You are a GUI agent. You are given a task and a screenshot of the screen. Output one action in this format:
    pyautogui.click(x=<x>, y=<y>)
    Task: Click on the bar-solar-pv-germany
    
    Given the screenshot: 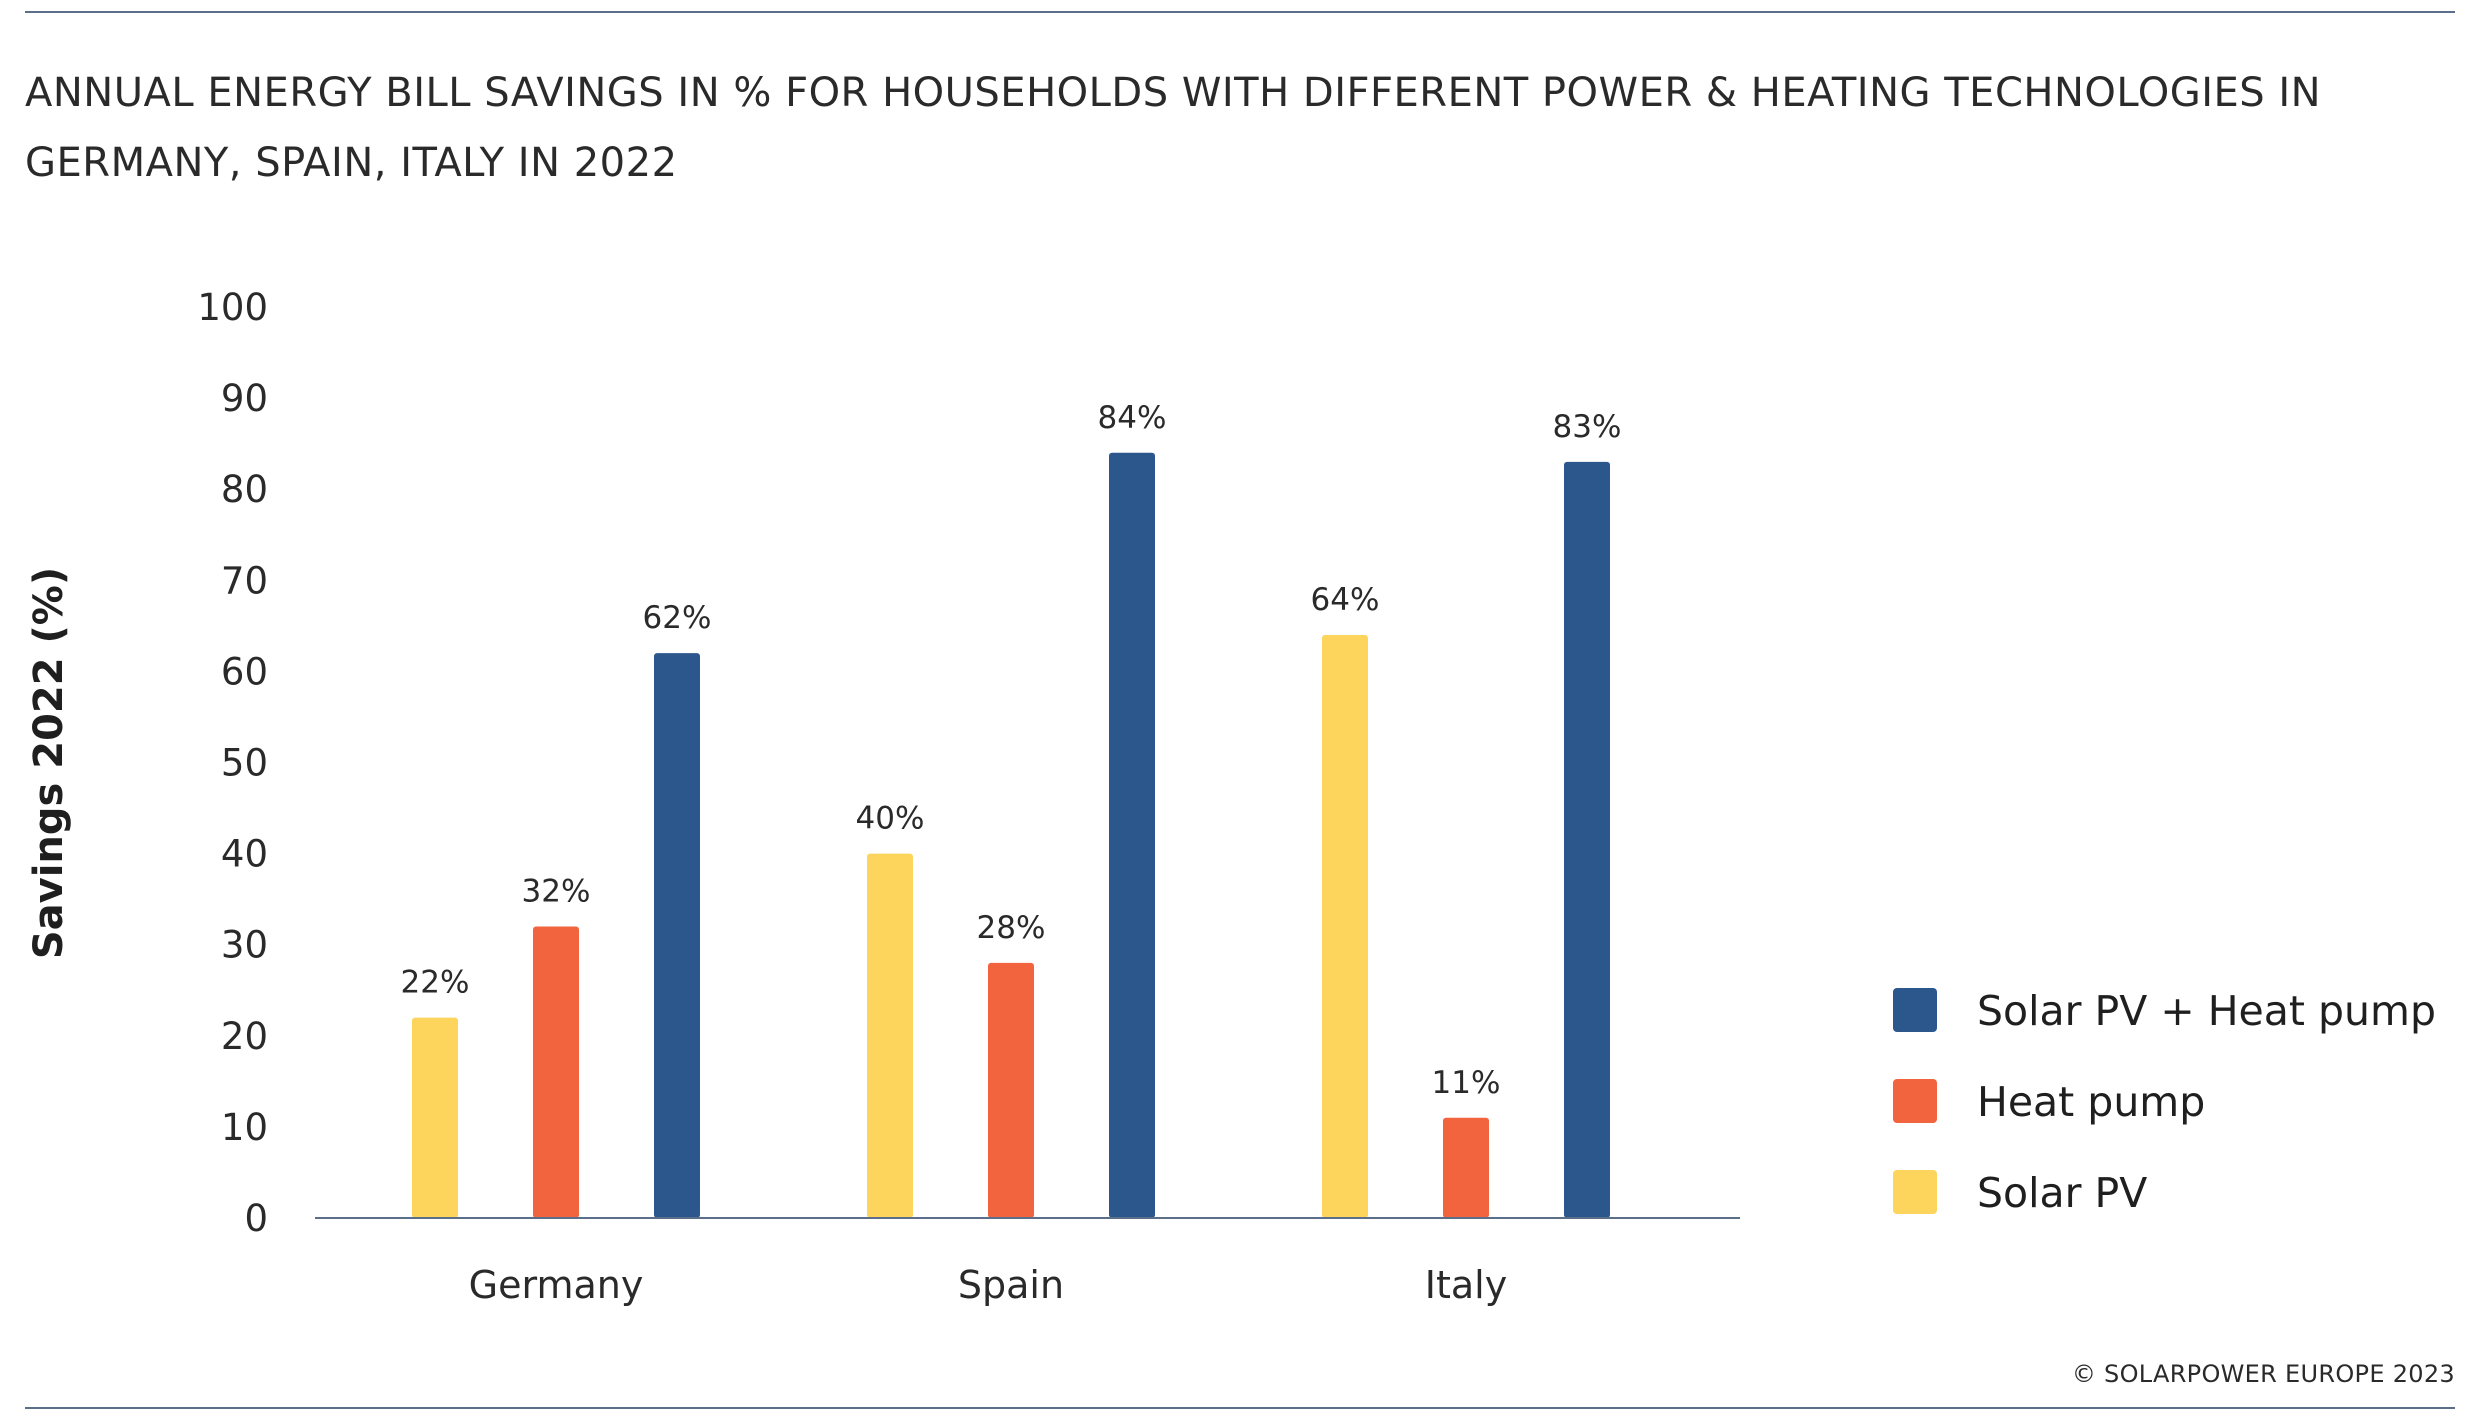 What is the action you would take?
    pyautogui.click(x=435, y=1117)
    